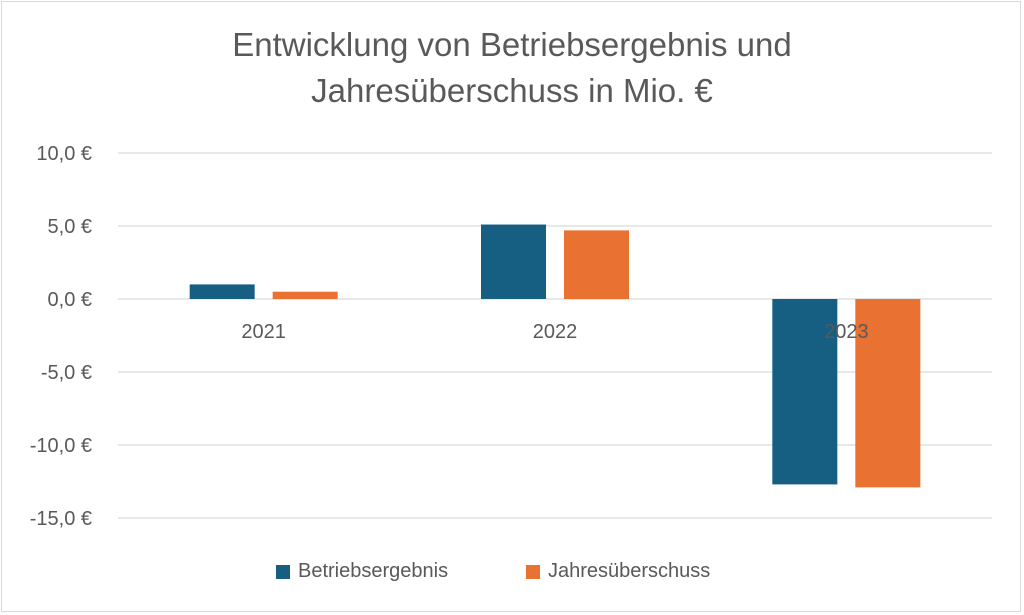 The height and width of the screenshot is (615, 1024). I want to click on y-tick-label: 10,0 €, so click(64, 154).